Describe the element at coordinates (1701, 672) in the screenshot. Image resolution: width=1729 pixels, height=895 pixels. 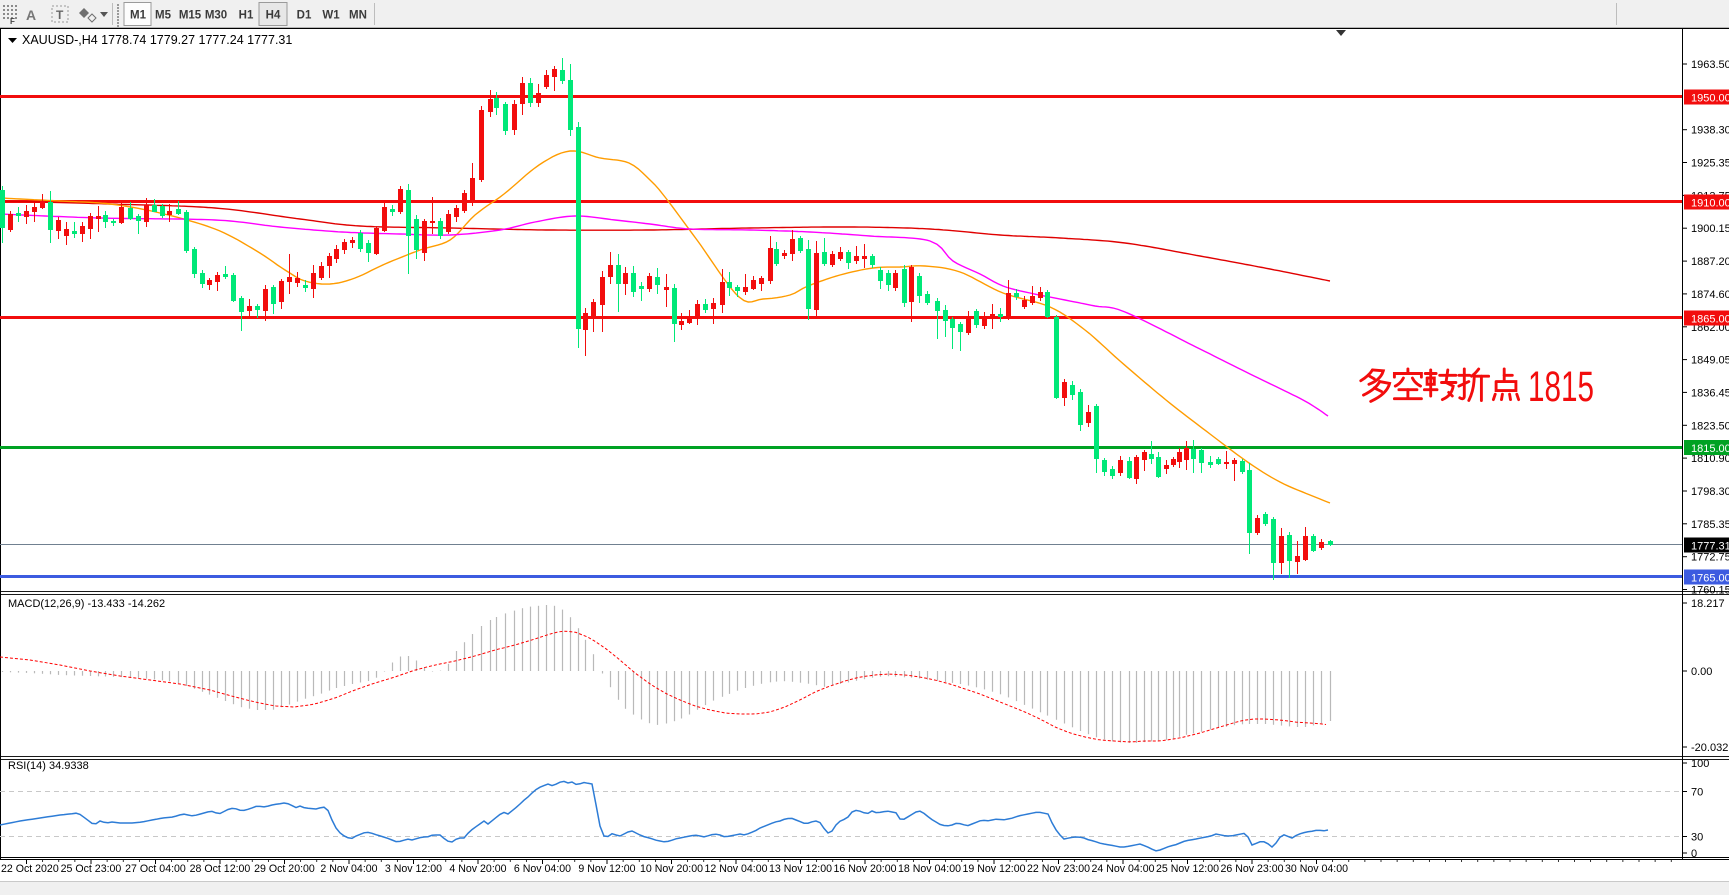
I see `svg-text: 0.00` at that location.